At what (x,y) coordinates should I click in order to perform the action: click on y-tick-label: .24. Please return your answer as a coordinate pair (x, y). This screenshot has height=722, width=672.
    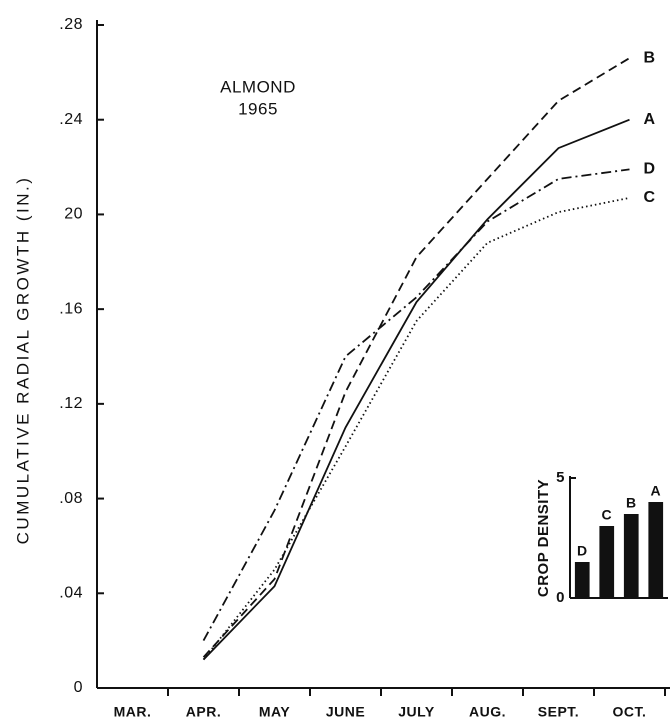
    Looking at the image, I should click on (71, 119).